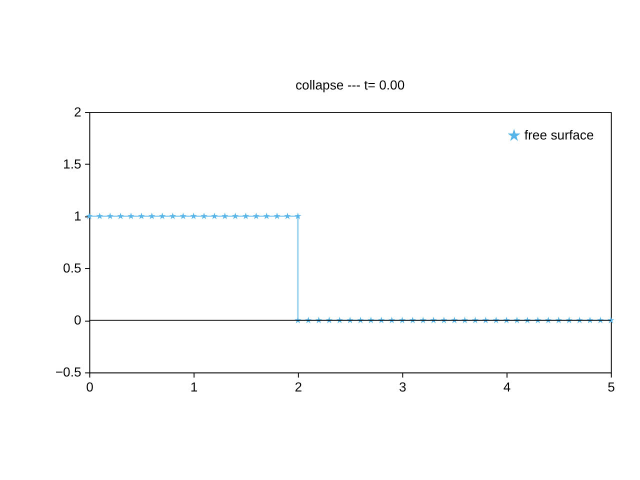  I want to click on x-tick-label: 1, so click(194, 387).